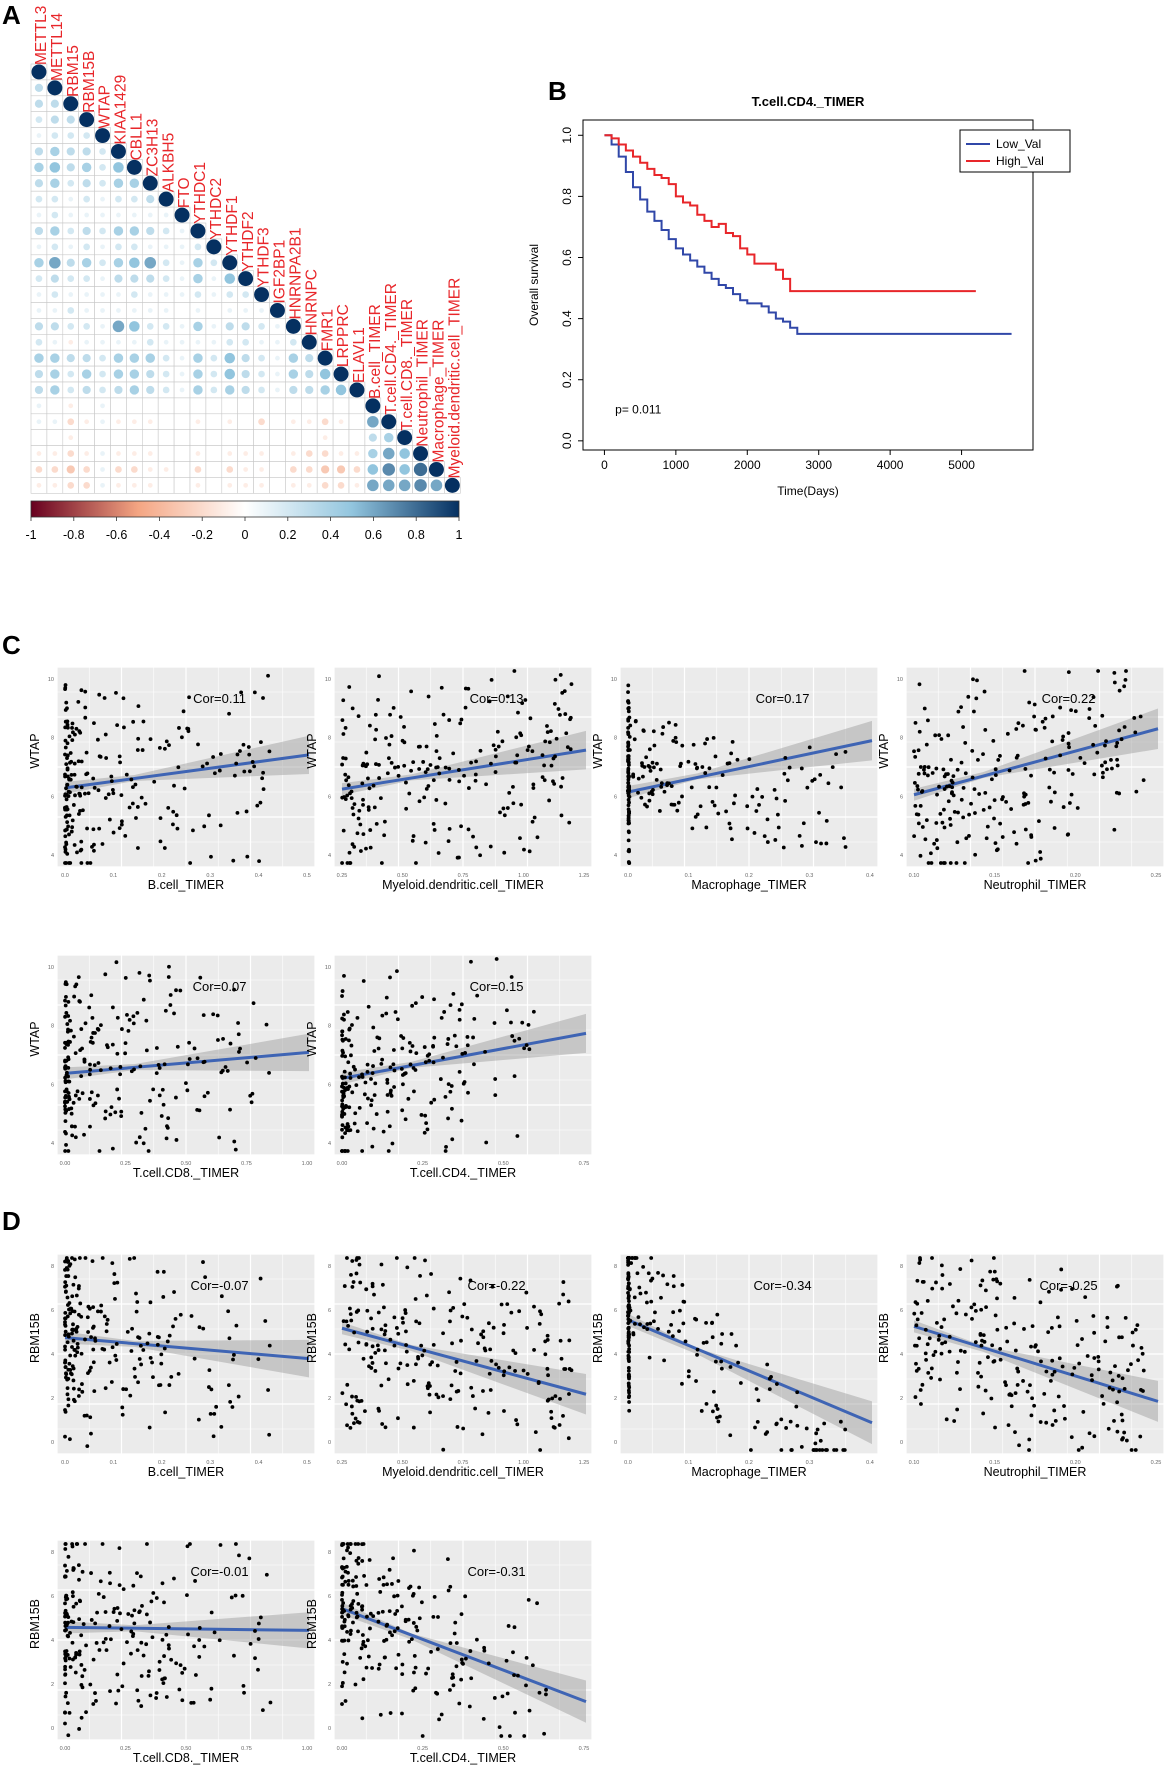 The width and height of the screenshot is (1171, 1791). Describe the element at coordinates (261, 358) in the screenshot. I see `heatmap-dot-fmr1-ythdf3` at that location.